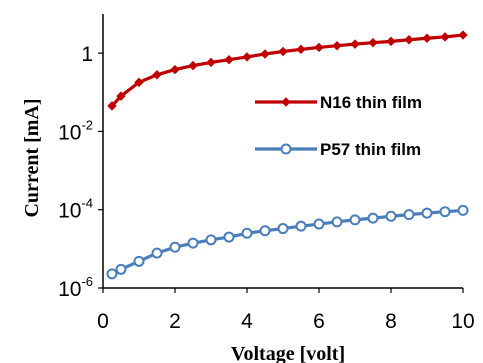 The height and width of the screenshot is (363, 483). What do you see at coordinates (319, 321) in the screenshot?
I see `x-tick-label: 6` at bounding box center [319, 321].